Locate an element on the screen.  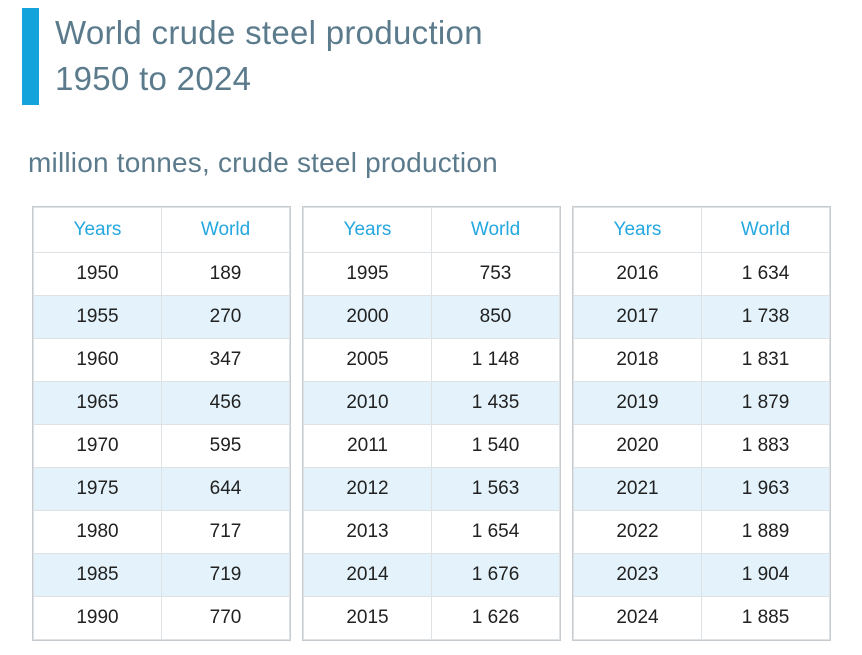
table-row: 2017 1 738 is located at coordinates (701, 317).